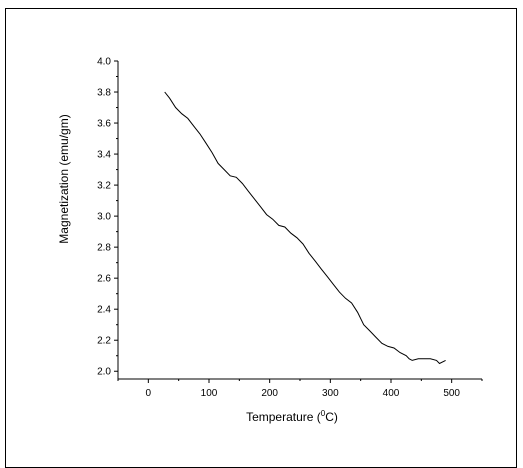  What do you see at coordinates (209, 393) in the screenshot?
I see `x-tick-label: 100` at bounding box center [209, 393].